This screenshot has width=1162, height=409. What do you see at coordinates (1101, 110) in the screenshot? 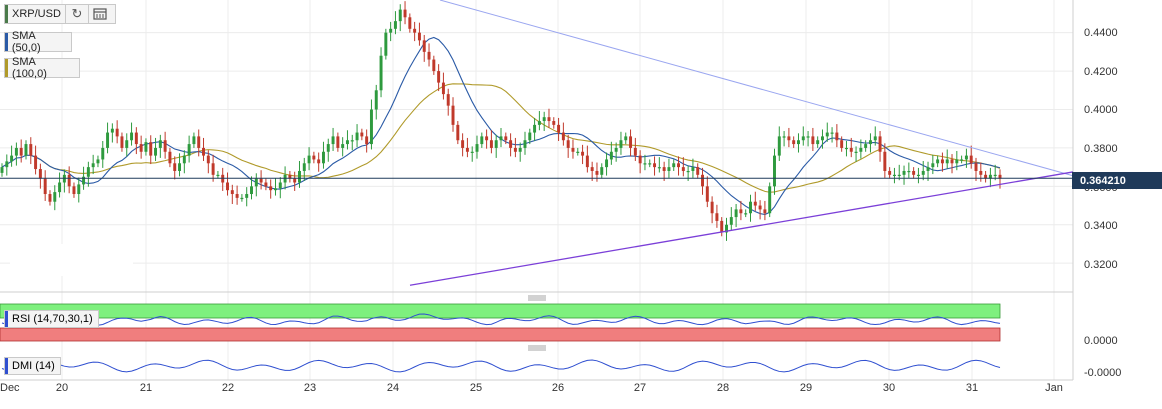
I see `y-tick-label: 0.4000` at bounding box center [1101, 110].